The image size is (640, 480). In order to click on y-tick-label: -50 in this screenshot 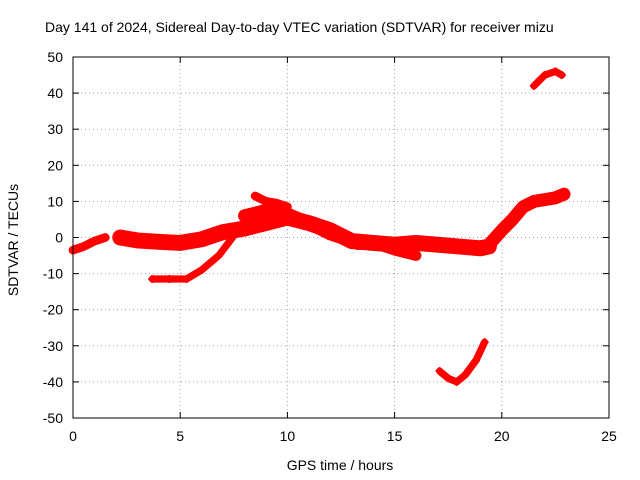, I will do `click(53, 418)`.